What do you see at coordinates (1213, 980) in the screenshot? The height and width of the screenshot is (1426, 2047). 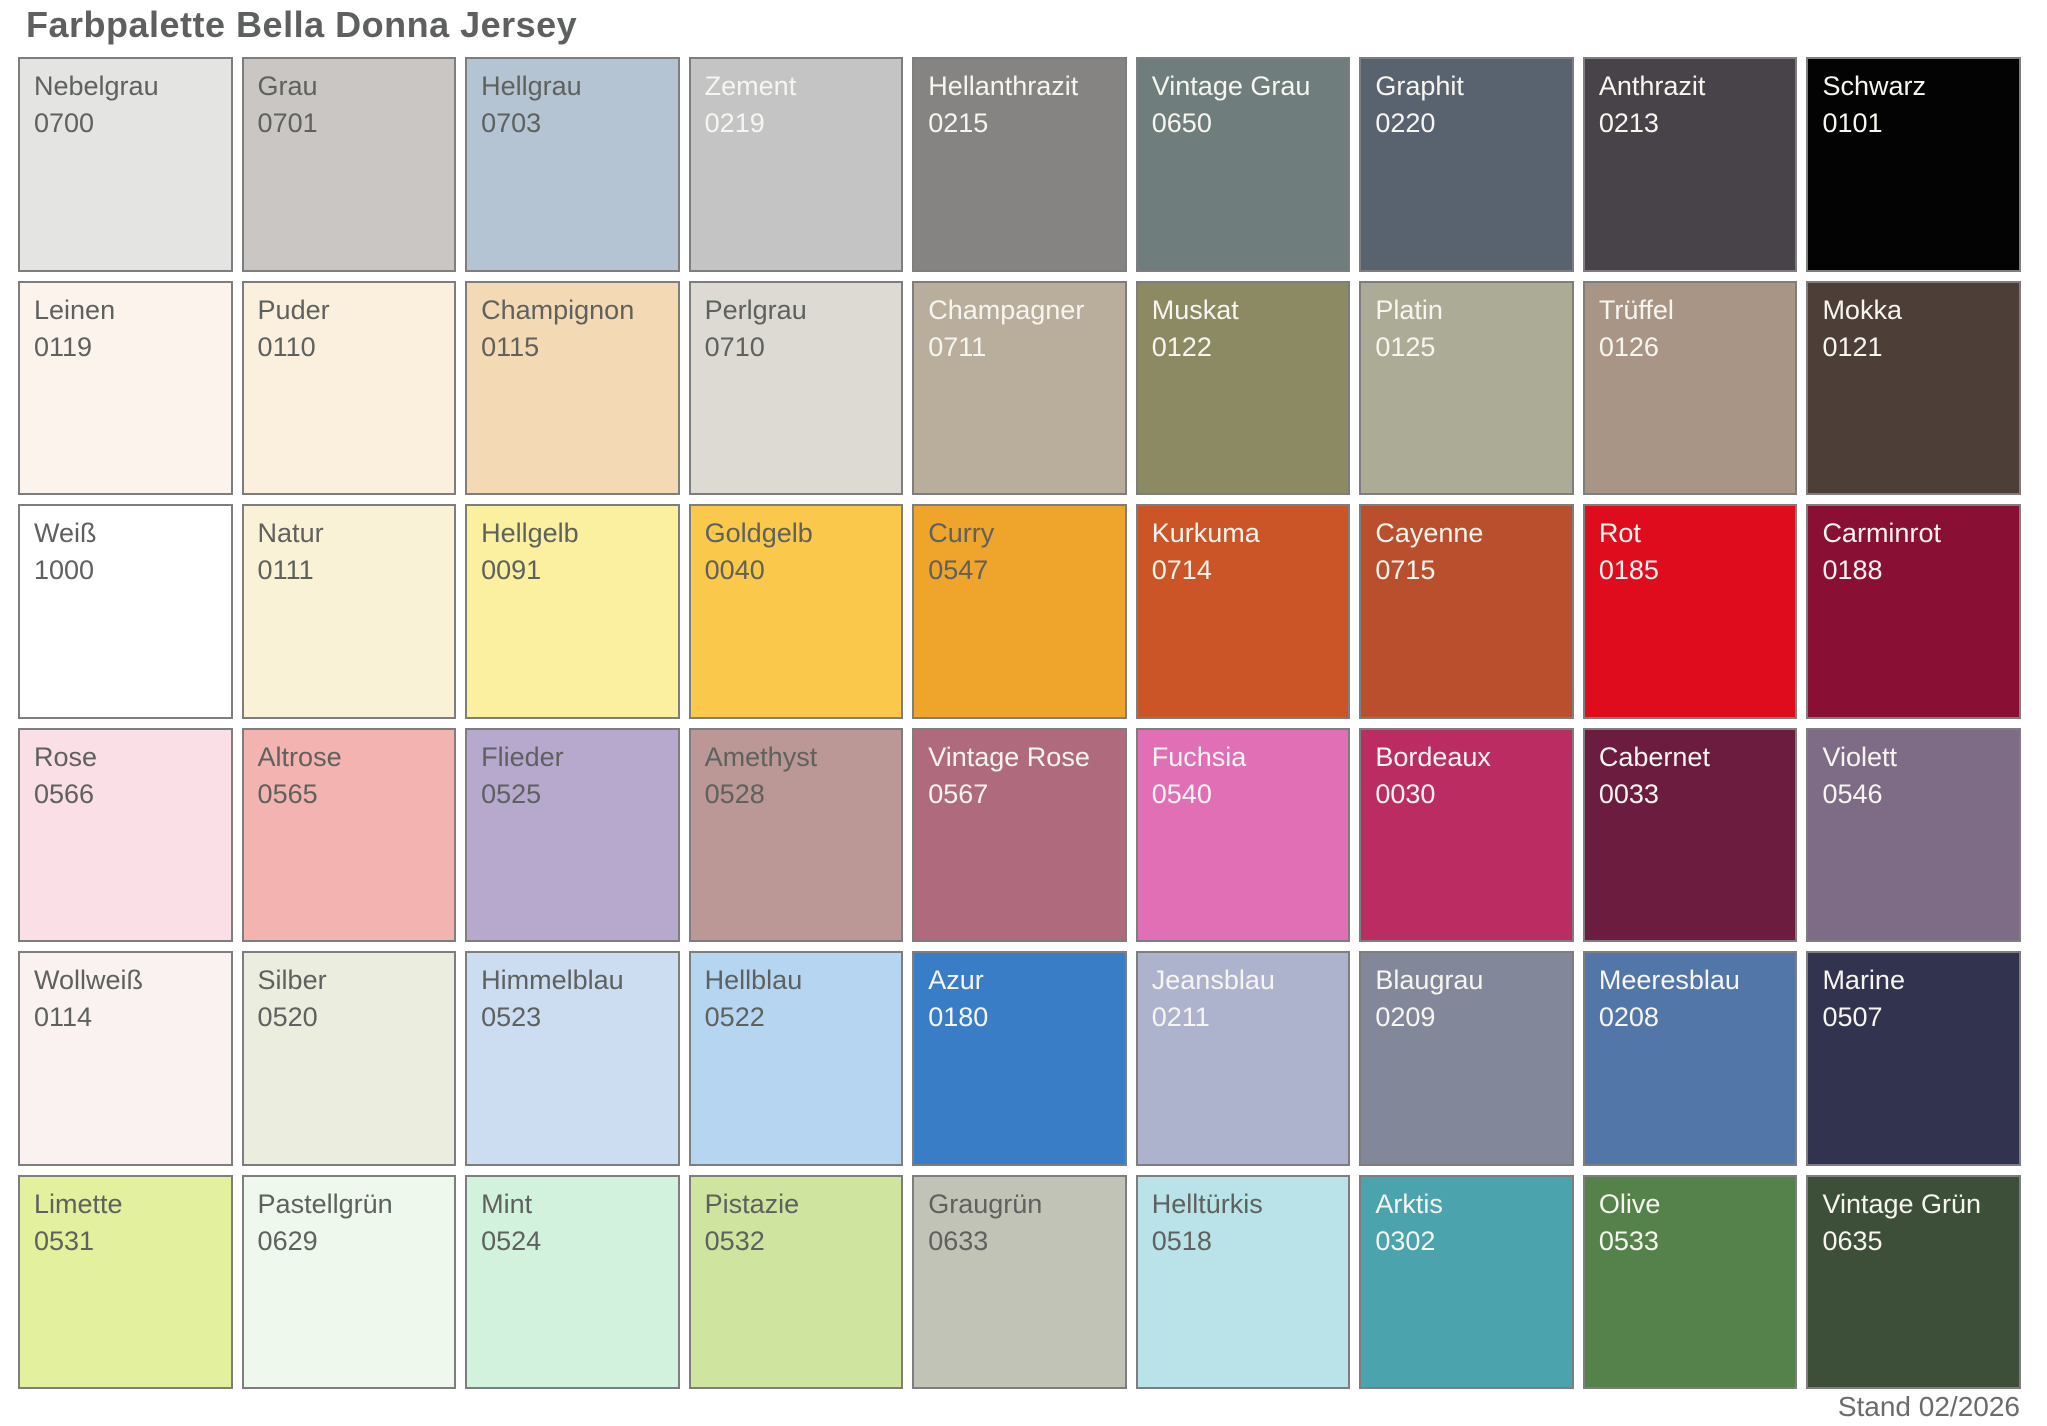 I see `swatch-name: Jeansblau` at bounding box center [1213, 980].